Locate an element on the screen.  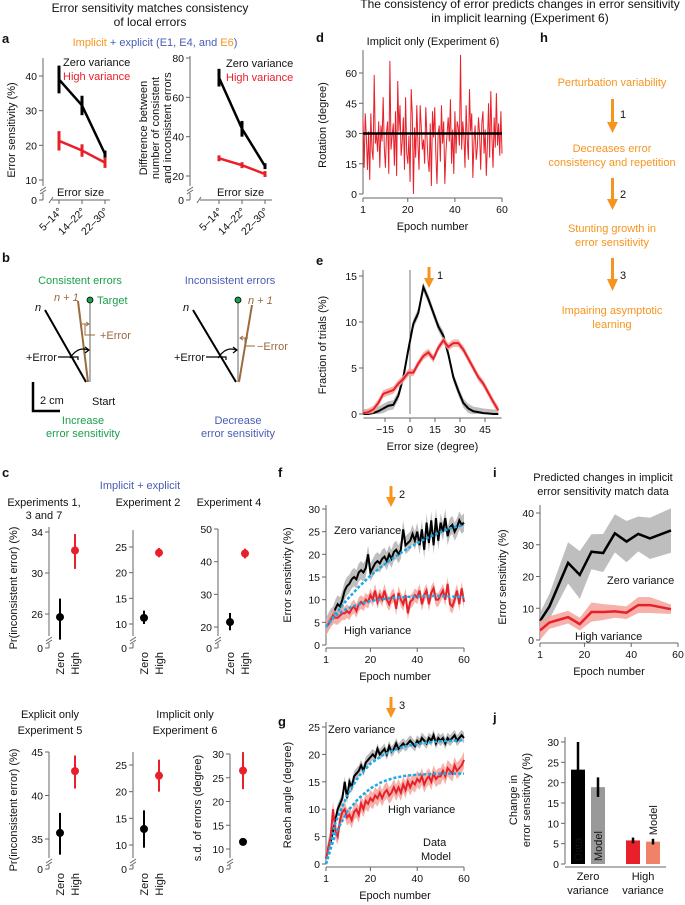
consistent-errors-title: Consistent errors is located at coordinates (80, 281).